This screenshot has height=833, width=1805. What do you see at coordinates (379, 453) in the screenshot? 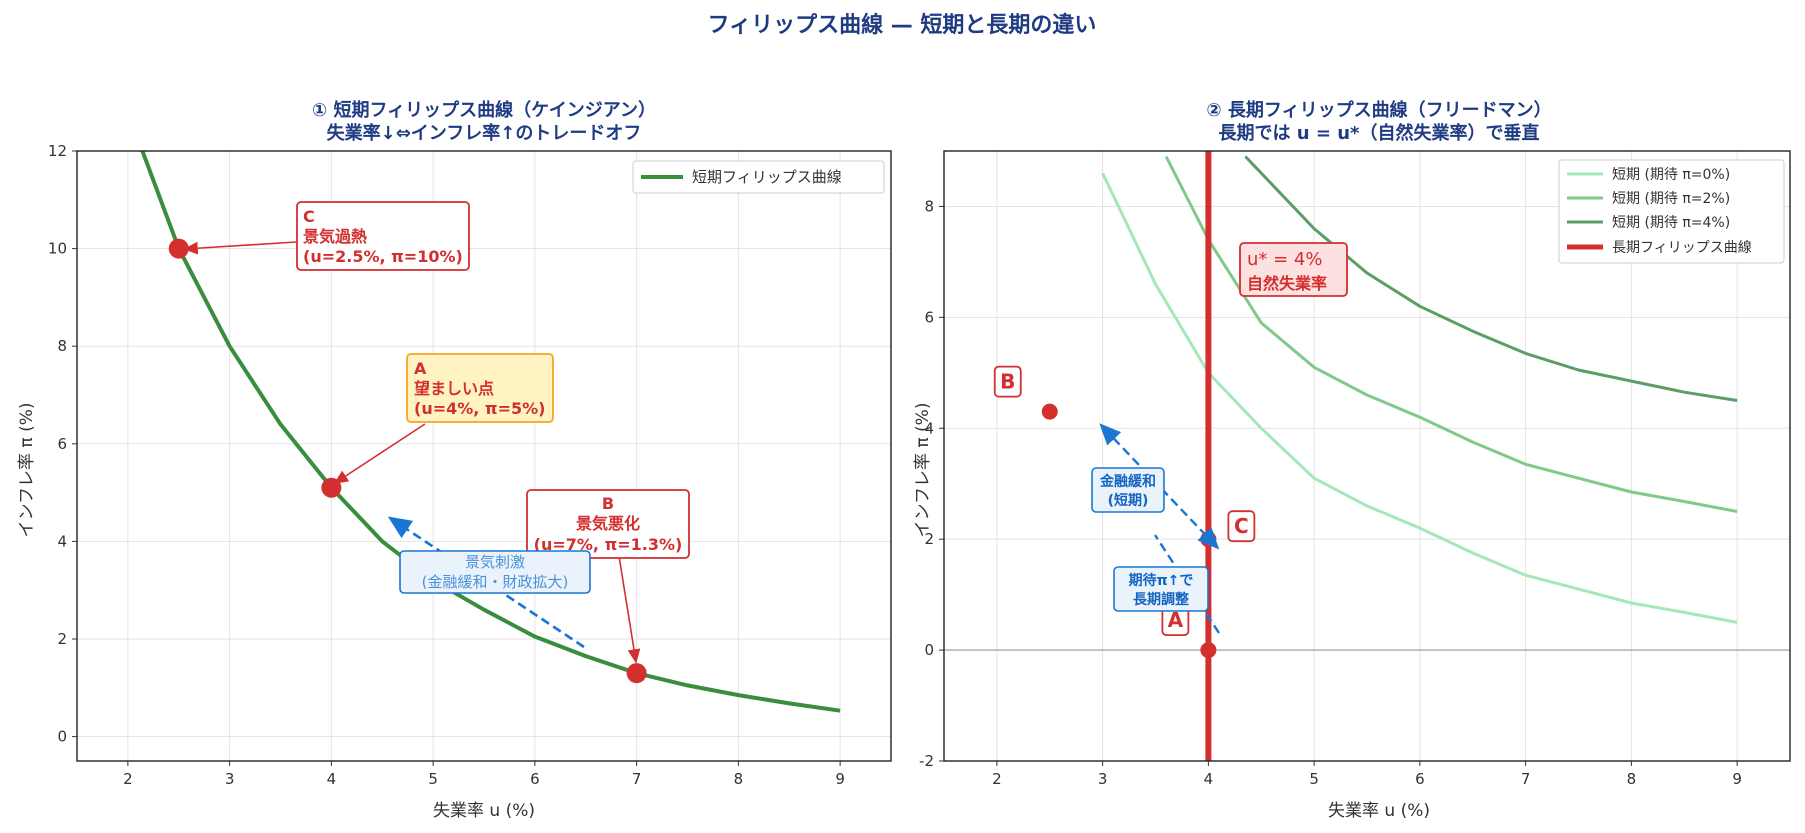
I see `callout-a-arrow` at bounding box center [379, 453].